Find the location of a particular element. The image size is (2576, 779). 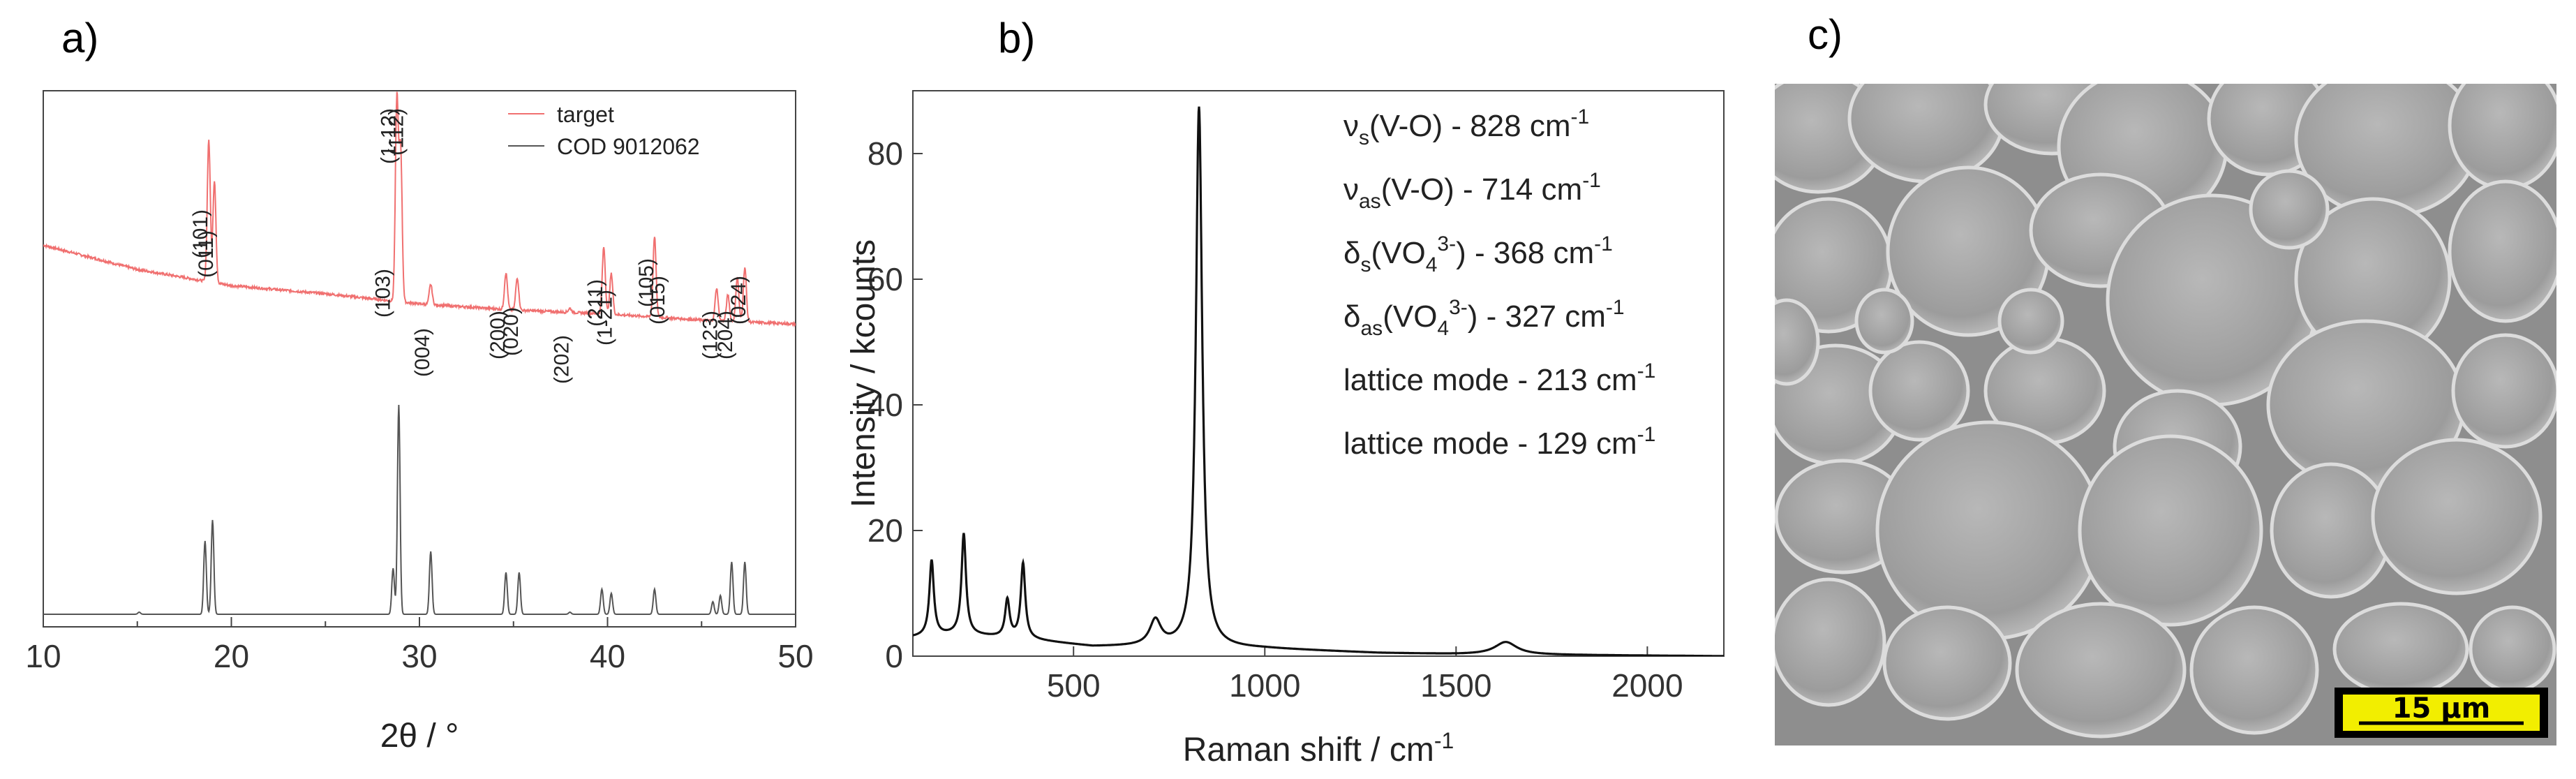

xrd-series-target is located at coordinates (419, 209).